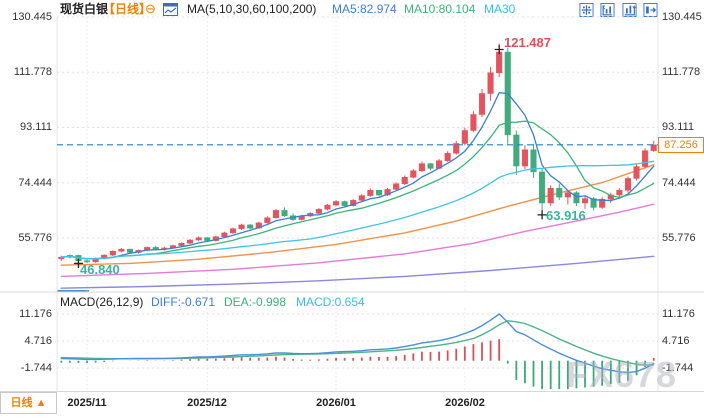  Describe the element at coordinates (255, 302) in the screenshot. I see `macd-dea-value: DEA:-0.998` at that location.